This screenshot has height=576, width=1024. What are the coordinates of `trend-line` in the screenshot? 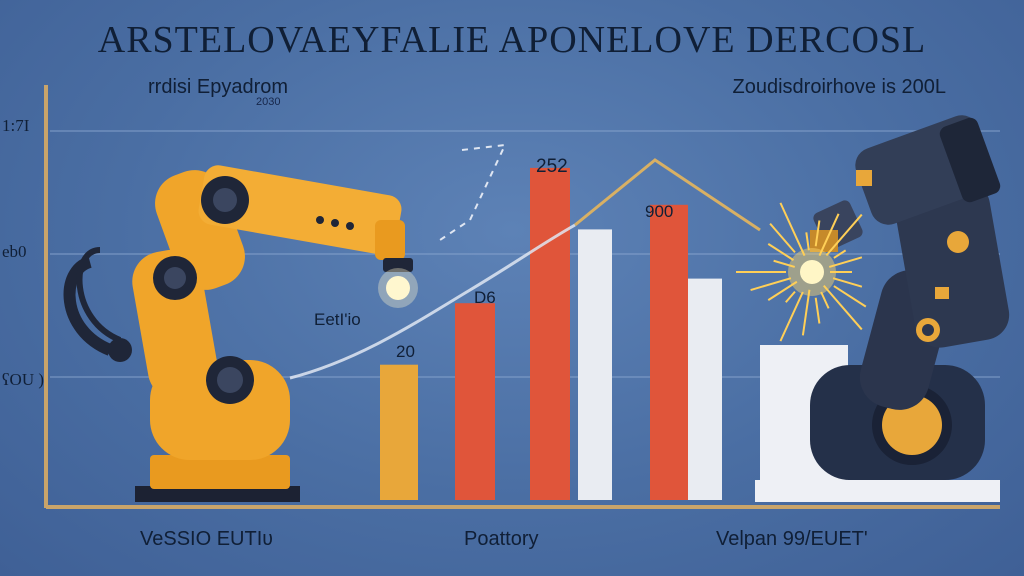 It's located at (432, 301).